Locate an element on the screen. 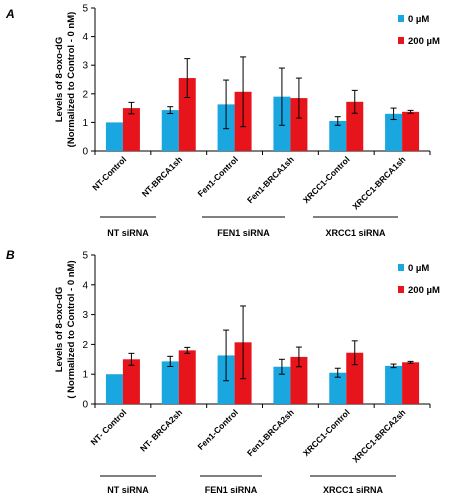  panel-a-y-tick-label: 4 is located at coordinates (85, 37).